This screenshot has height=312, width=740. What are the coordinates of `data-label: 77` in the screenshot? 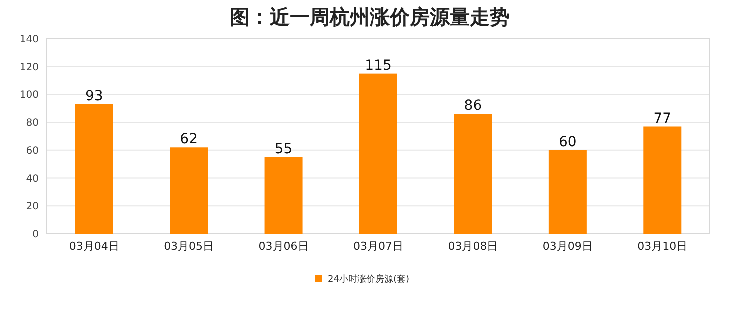 It's located at (663, 118).